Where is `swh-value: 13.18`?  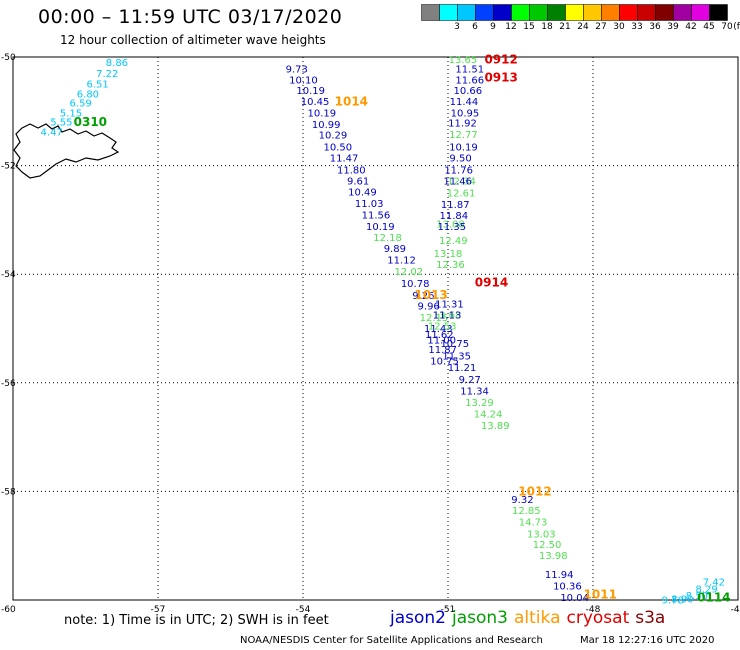
swh-value: 13.18 is located at coordinates (448, 254).